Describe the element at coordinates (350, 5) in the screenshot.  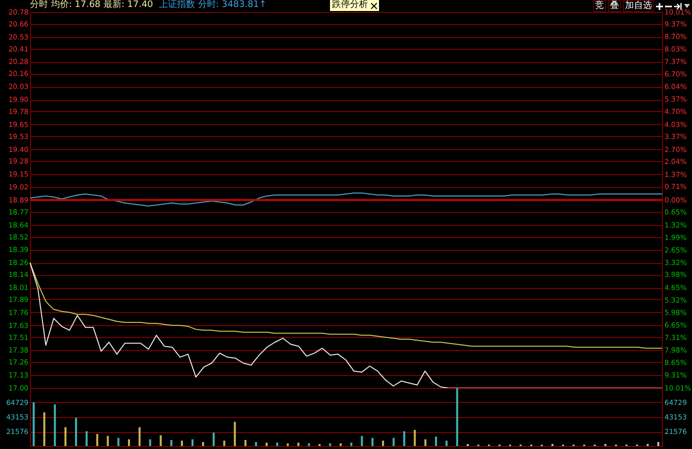
I see `text: 跌停分析` at that location.